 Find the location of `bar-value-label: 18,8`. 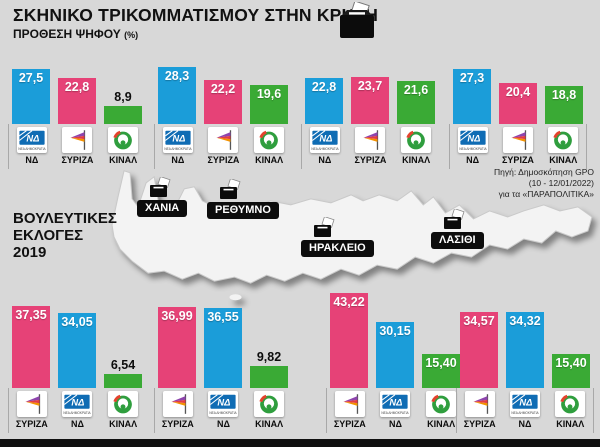

bar-value-label: 18,8 is located at coordinates (564, 95).